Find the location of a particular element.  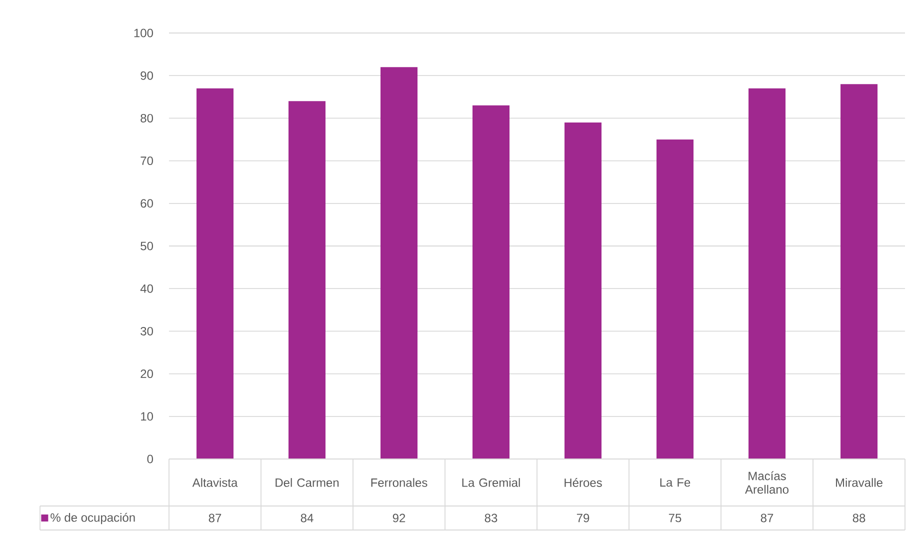

y-tick-label: 10 is located at coordinates (147, 416).